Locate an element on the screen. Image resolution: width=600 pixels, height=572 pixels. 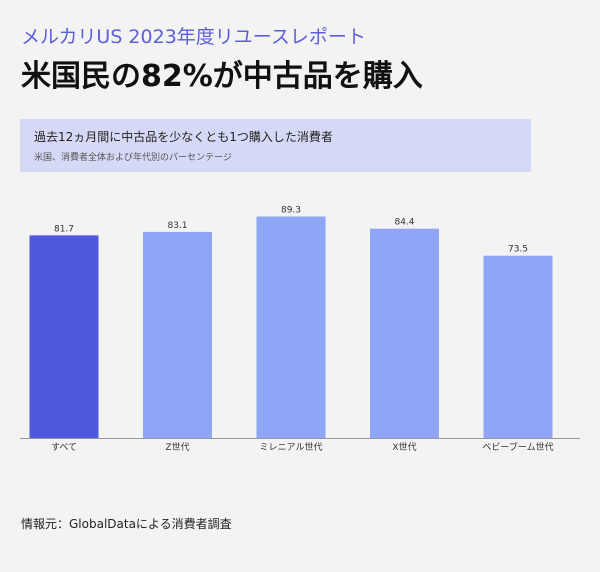
source-note: 情報元：GlobalDataによる消費者調査 is located at coordinates (126, 524).